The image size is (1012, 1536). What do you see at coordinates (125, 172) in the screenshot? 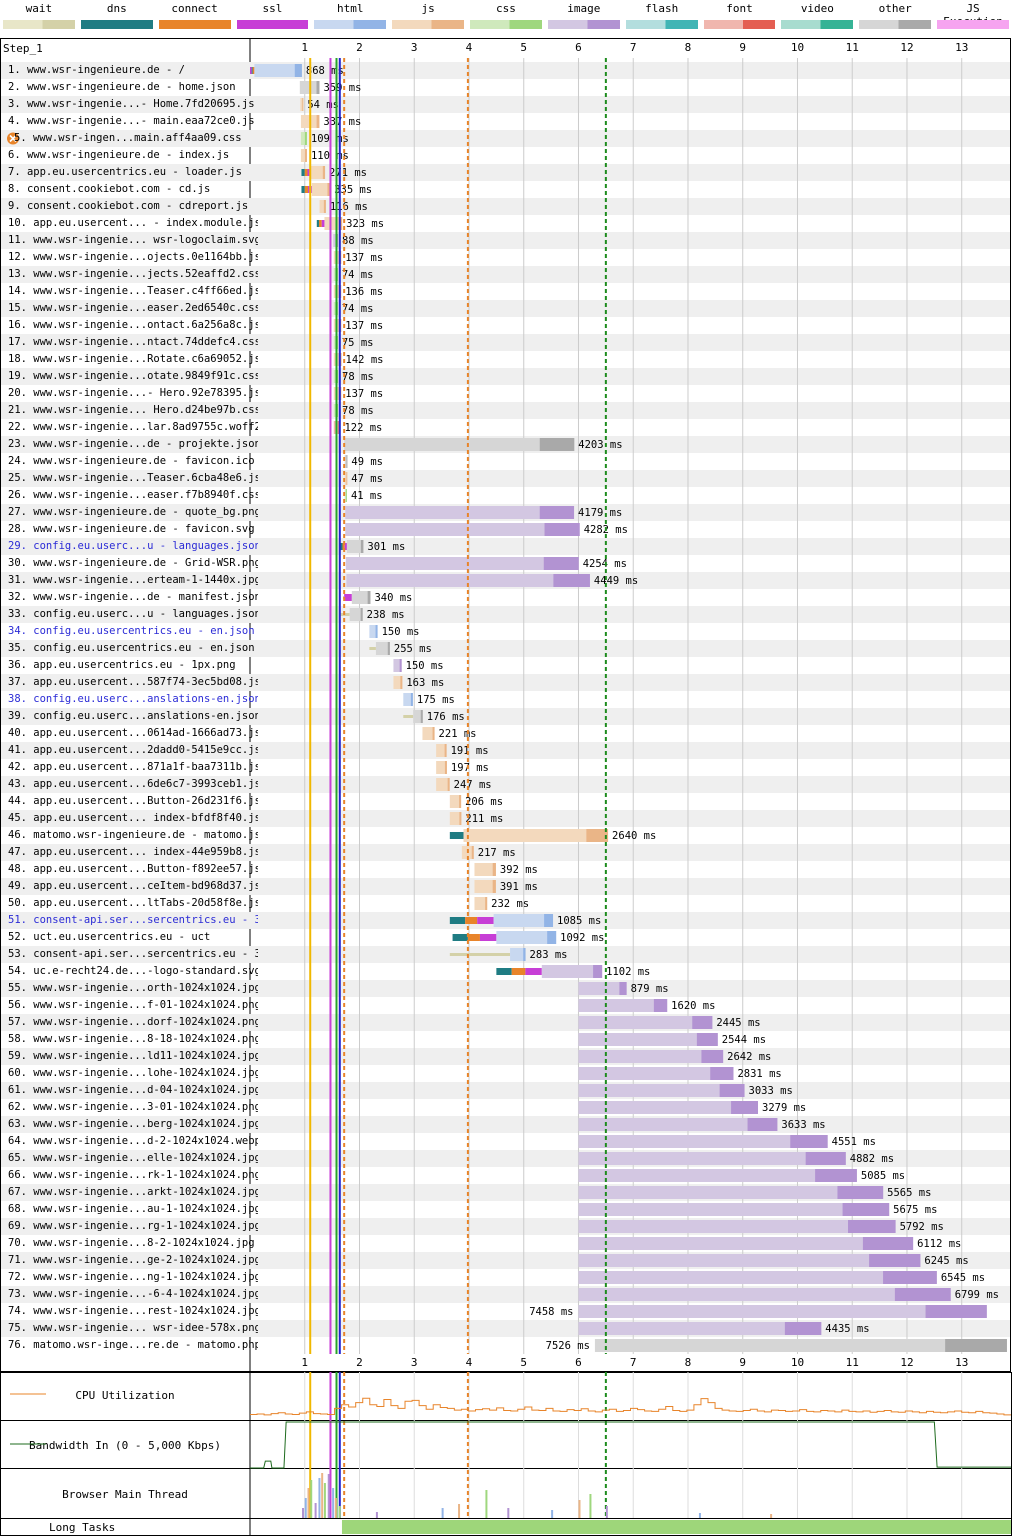
I see `request-label: 7. app.eu.usercentrics.eu - loader.js` at bounding box center [125, 172].